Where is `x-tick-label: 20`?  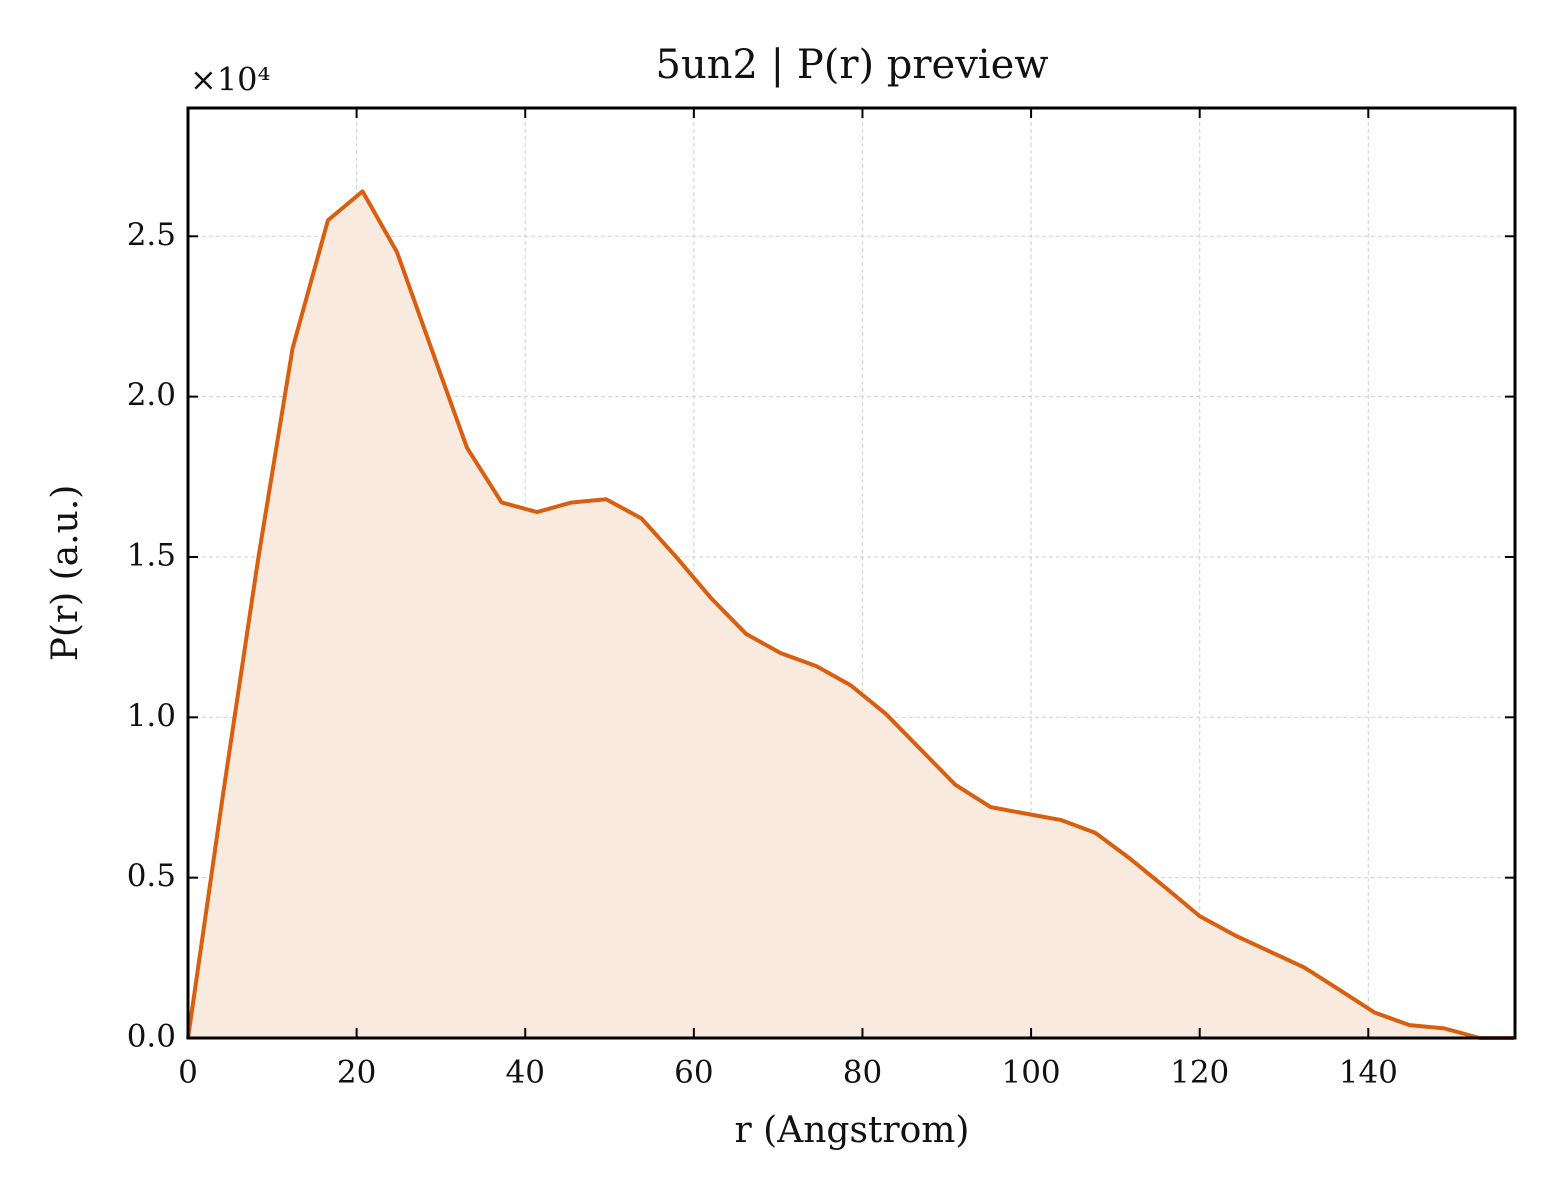
x-tick-label: 20 is located at coordinates (356, 1073).